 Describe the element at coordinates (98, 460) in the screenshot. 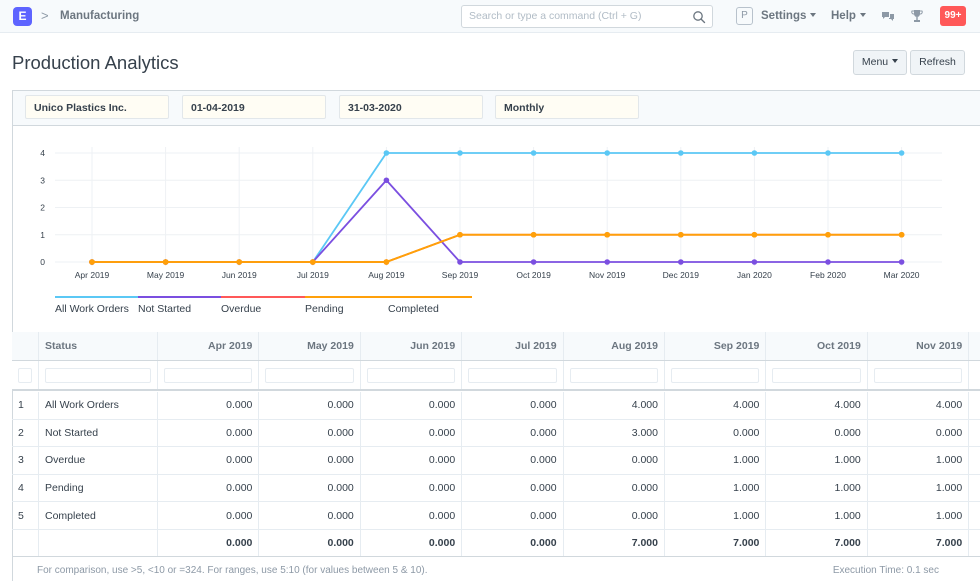

I see `status-cell: Overdue` at that location.